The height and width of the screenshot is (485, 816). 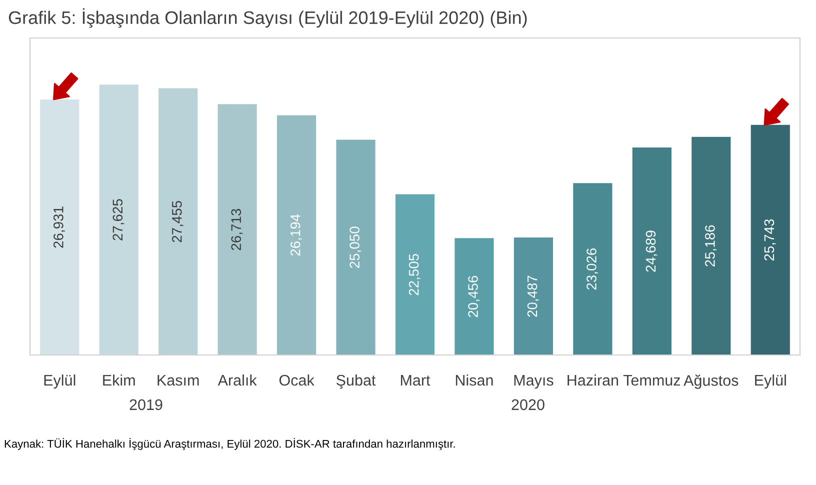 What do you see at coordinates (770, 239) in the screenshot?
I see `data-label: 25,743` at bounding box center [770, 239].